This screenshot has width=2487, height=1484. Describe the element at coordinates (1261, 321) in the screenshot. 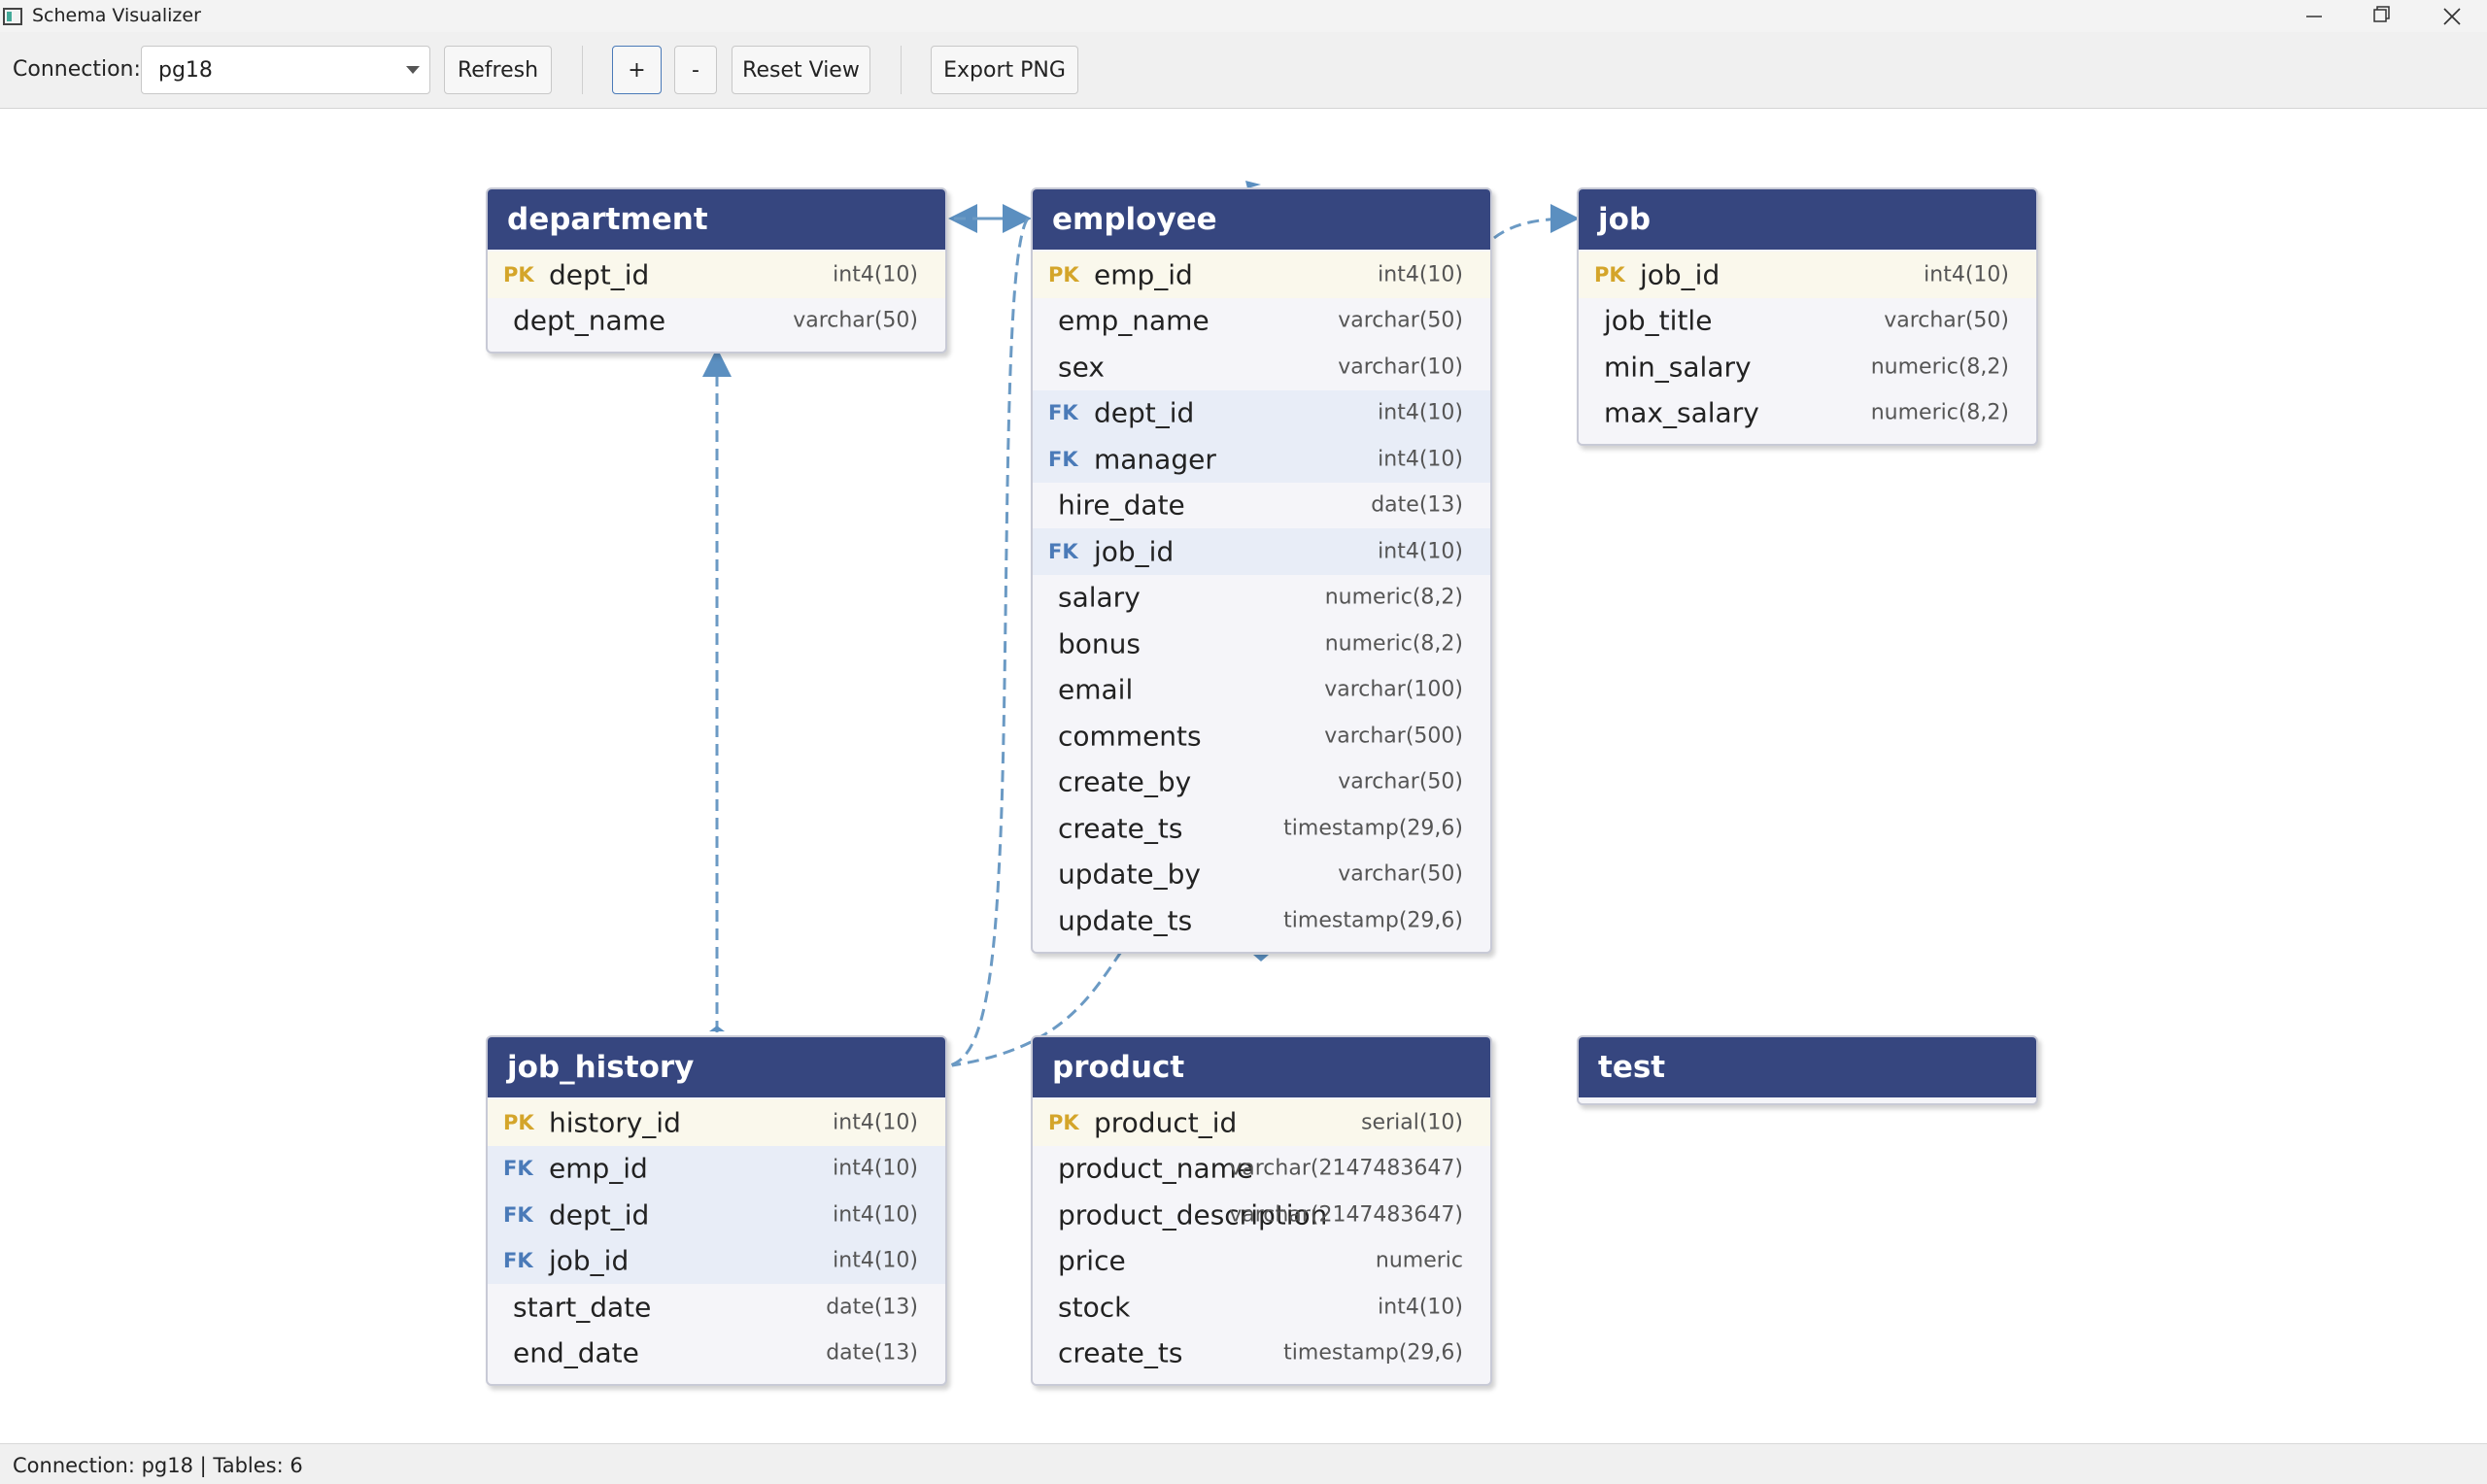

I see `column-row: emp_name varchar(50)` at that location.